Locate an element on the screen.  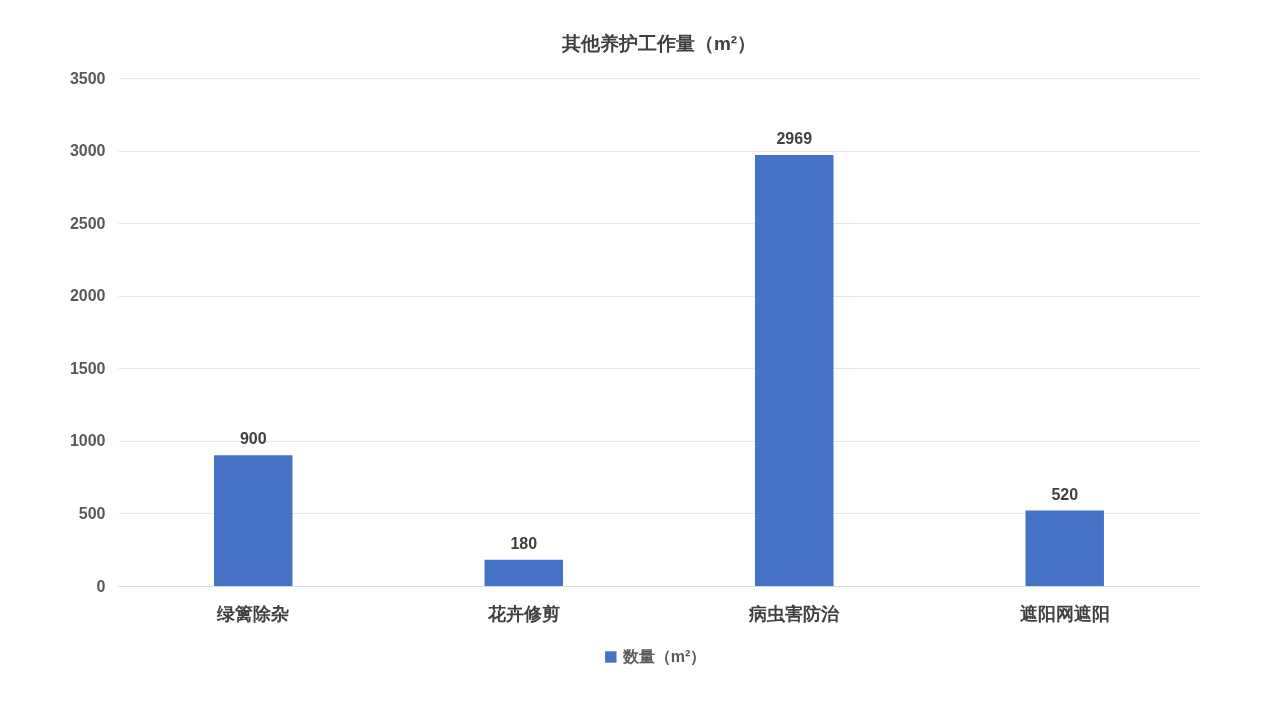
data-label: 2969 is located at coordinates (794, 139).